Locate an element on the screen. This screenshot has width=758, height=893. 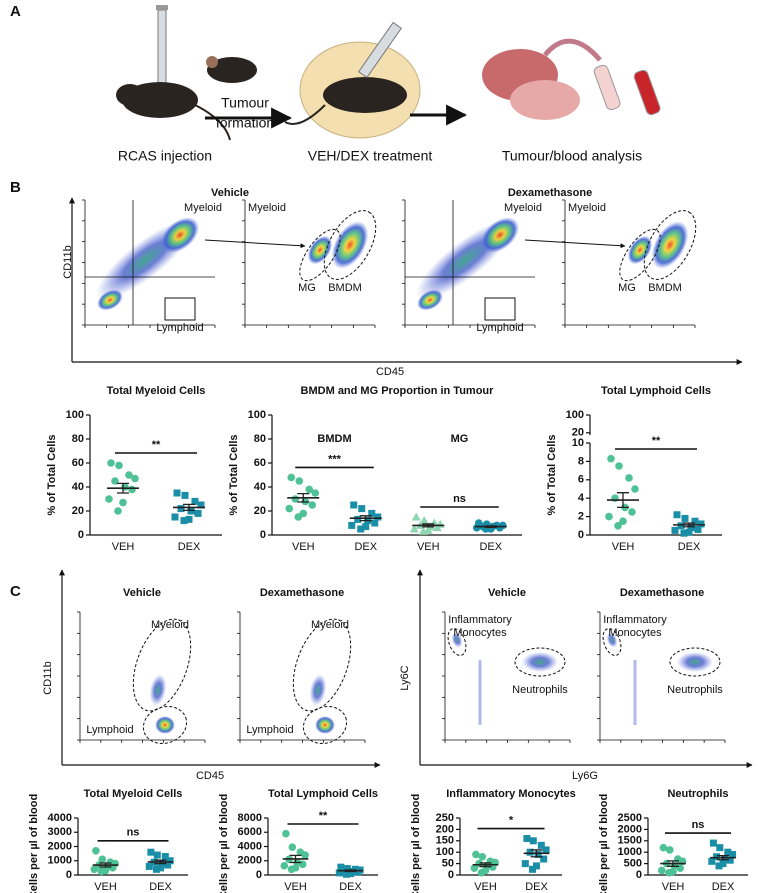
significance-label: * is located at coordinates (511, 820).